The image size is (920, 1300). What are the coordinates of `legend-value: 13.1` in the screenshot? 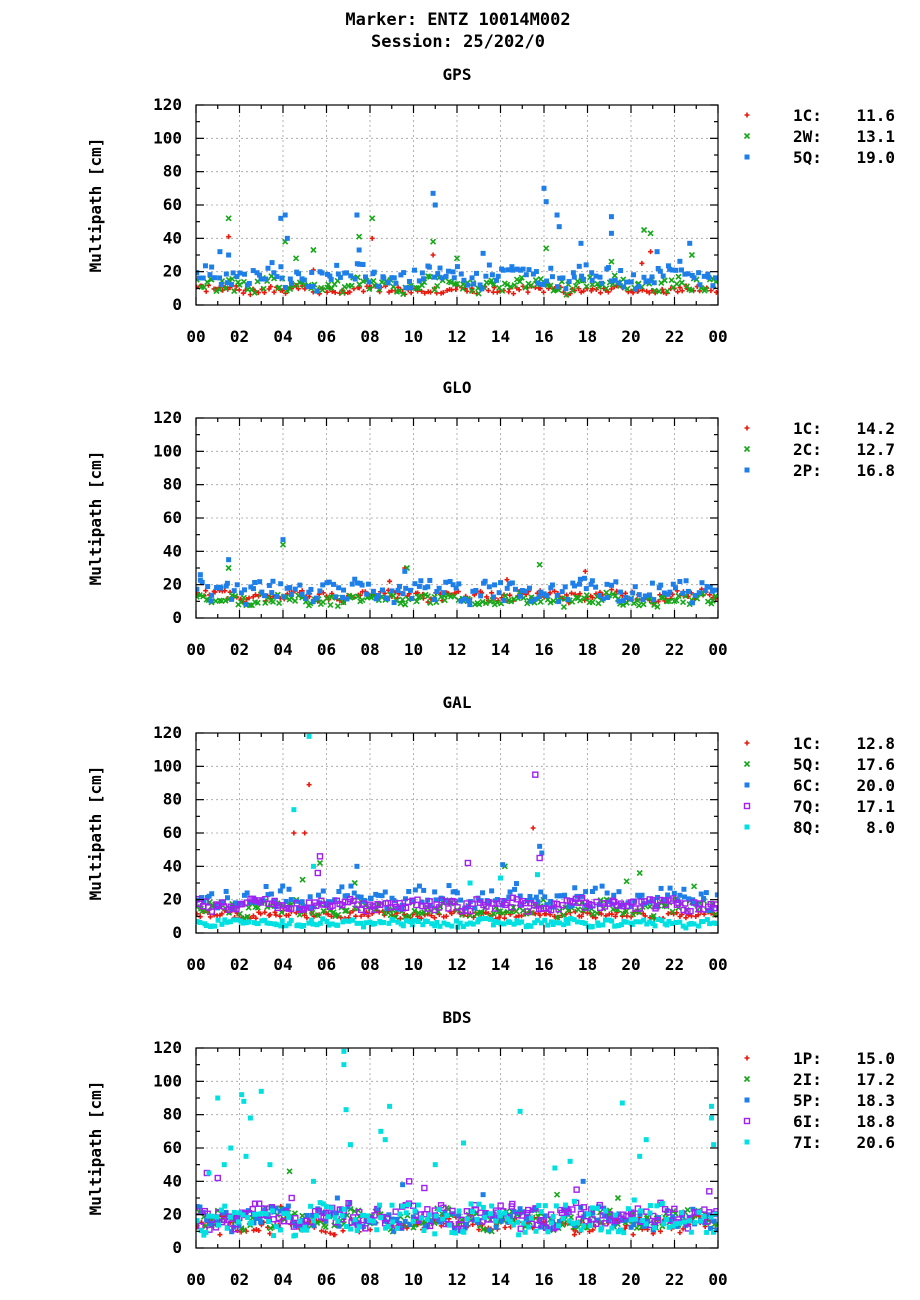 It's located at (875, 136).